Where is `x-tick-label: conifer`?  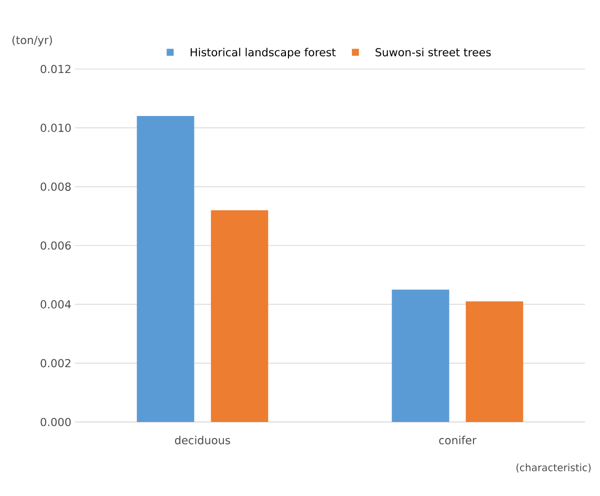 x-tick-label: conifer is located at coordinates (457, 440).